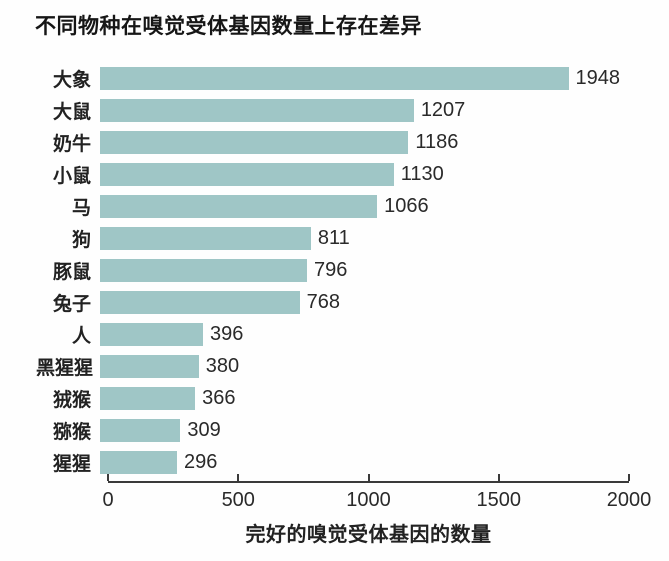  What do you see at coordinates (360, 462) in the screenshot?
I see `bar-track: 296` at bounding box center [360, 462].